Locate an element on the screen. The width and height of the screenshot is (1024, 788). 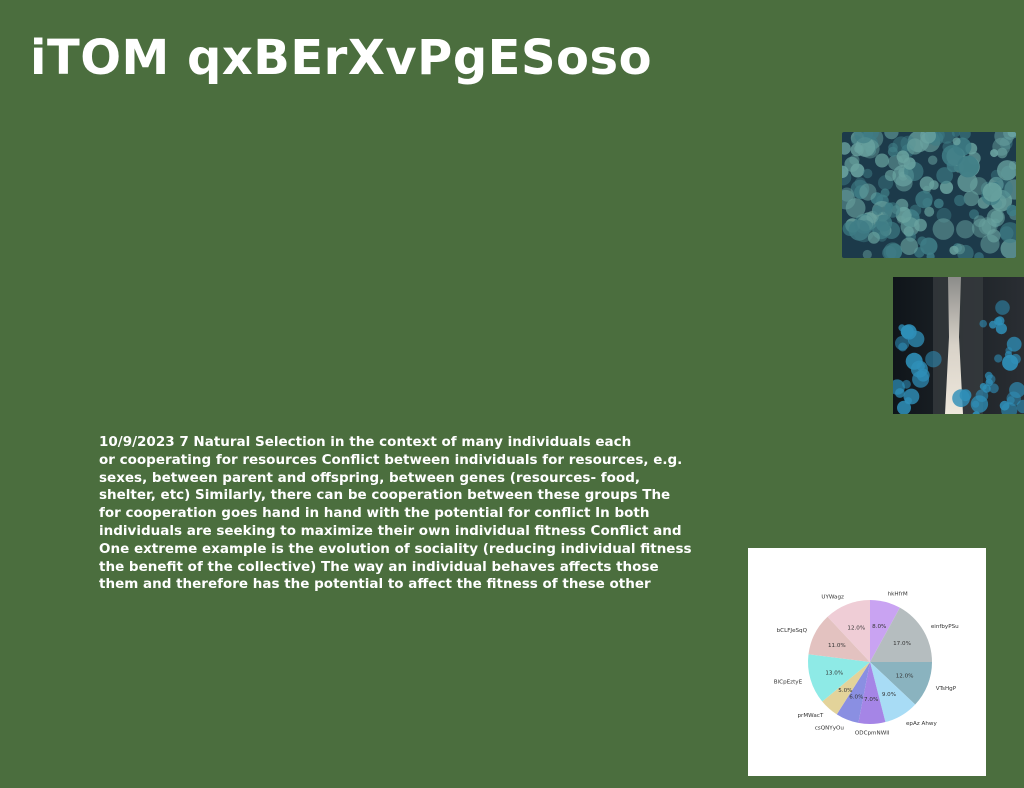
waterfall-forest-photo is located at coordinates (958, 345).